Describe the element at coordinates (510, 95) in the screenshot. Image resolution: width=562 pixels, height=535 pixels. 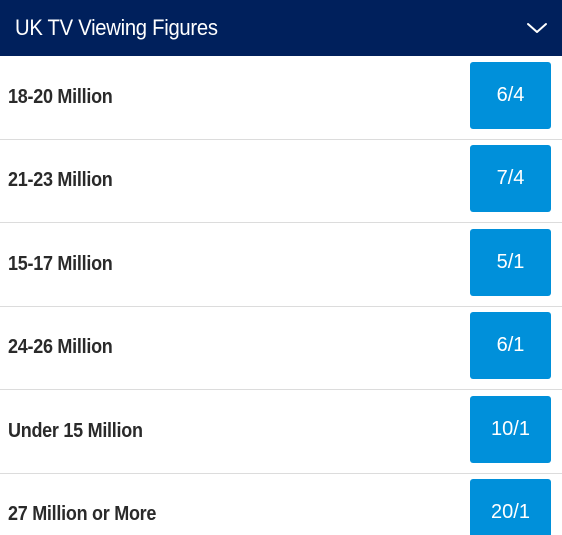
I see `odds-button: 6/4` at that location.